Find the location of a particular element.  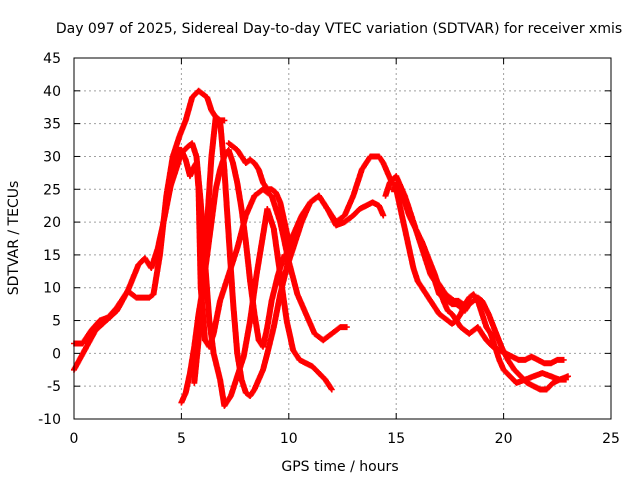

y-tick-label: 20 is located at coordinates (52, 223).